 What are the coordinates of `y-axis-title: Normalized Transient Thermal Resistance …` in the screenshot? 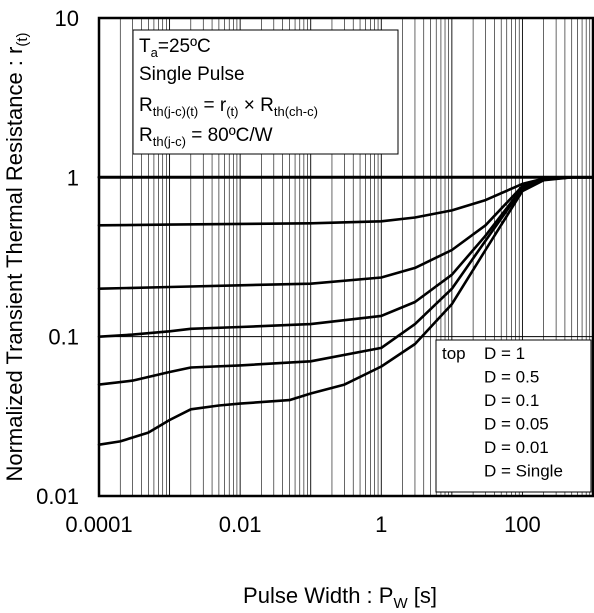 It's located at (16, 256).